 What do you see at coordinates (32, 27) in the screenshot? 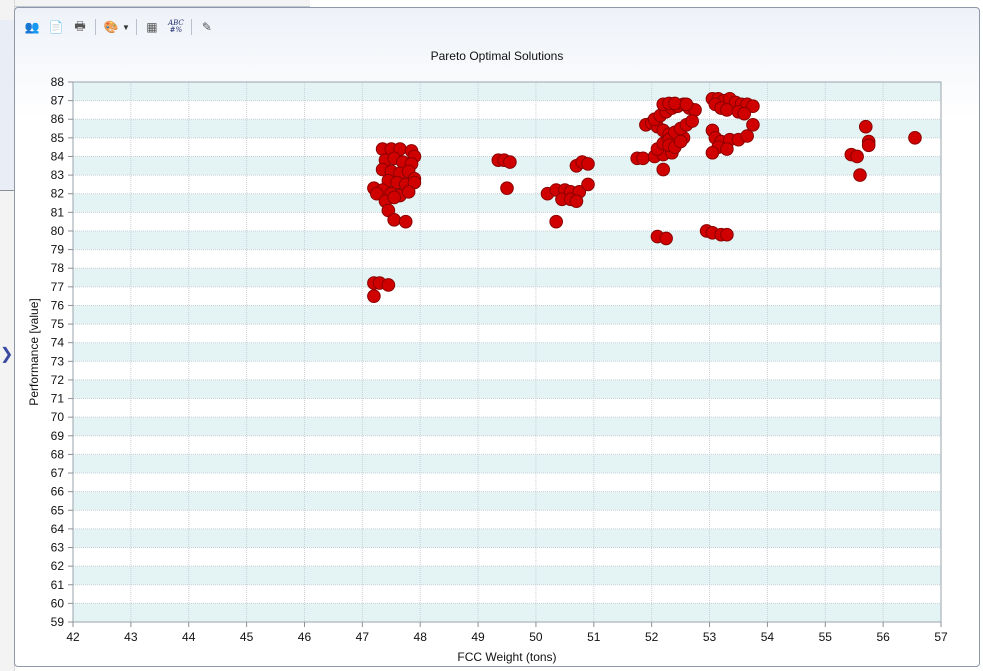
I see `users-icon: 👥` at bounding box center [32, 27].